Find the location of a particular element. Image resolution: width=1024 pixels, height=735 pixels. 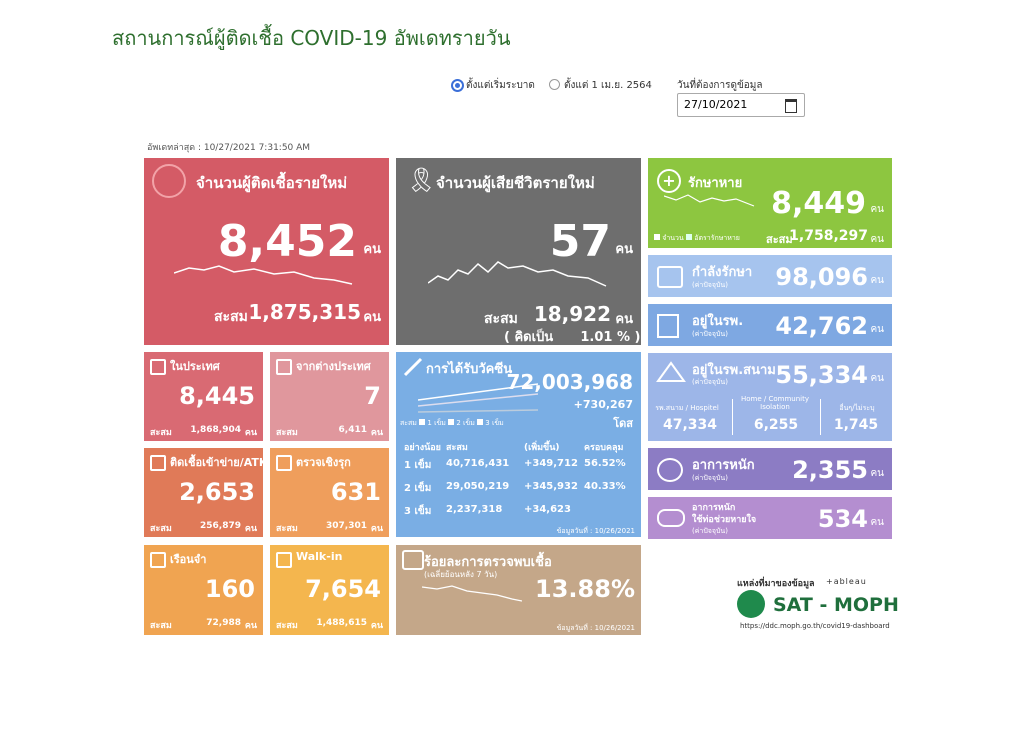

tableau: +ableau is located at coordinates (846, 581).